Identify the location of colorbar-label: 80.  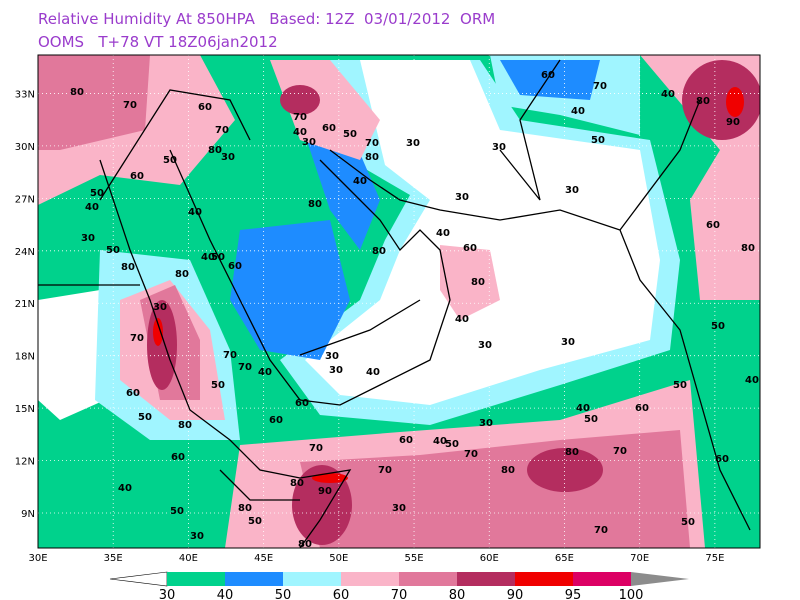
(457, 594).